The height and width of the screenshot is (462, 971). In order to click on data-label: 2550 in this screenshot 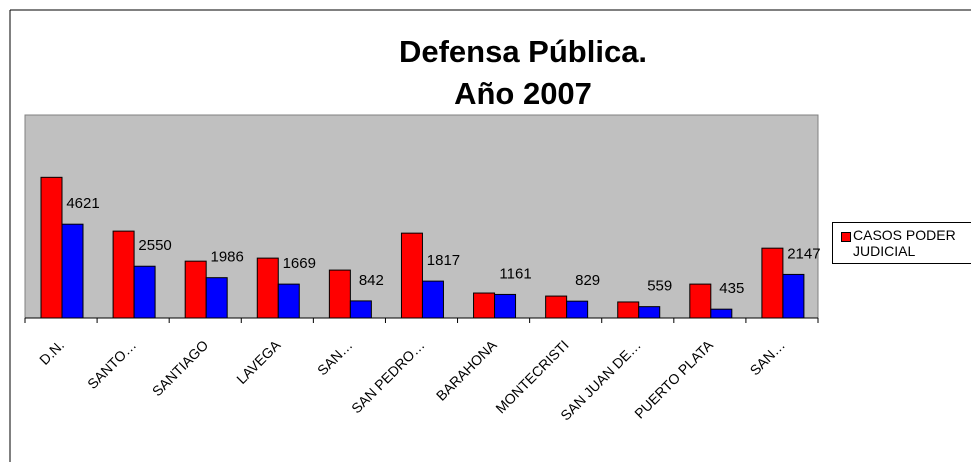, I will do `click(154, 245)`.